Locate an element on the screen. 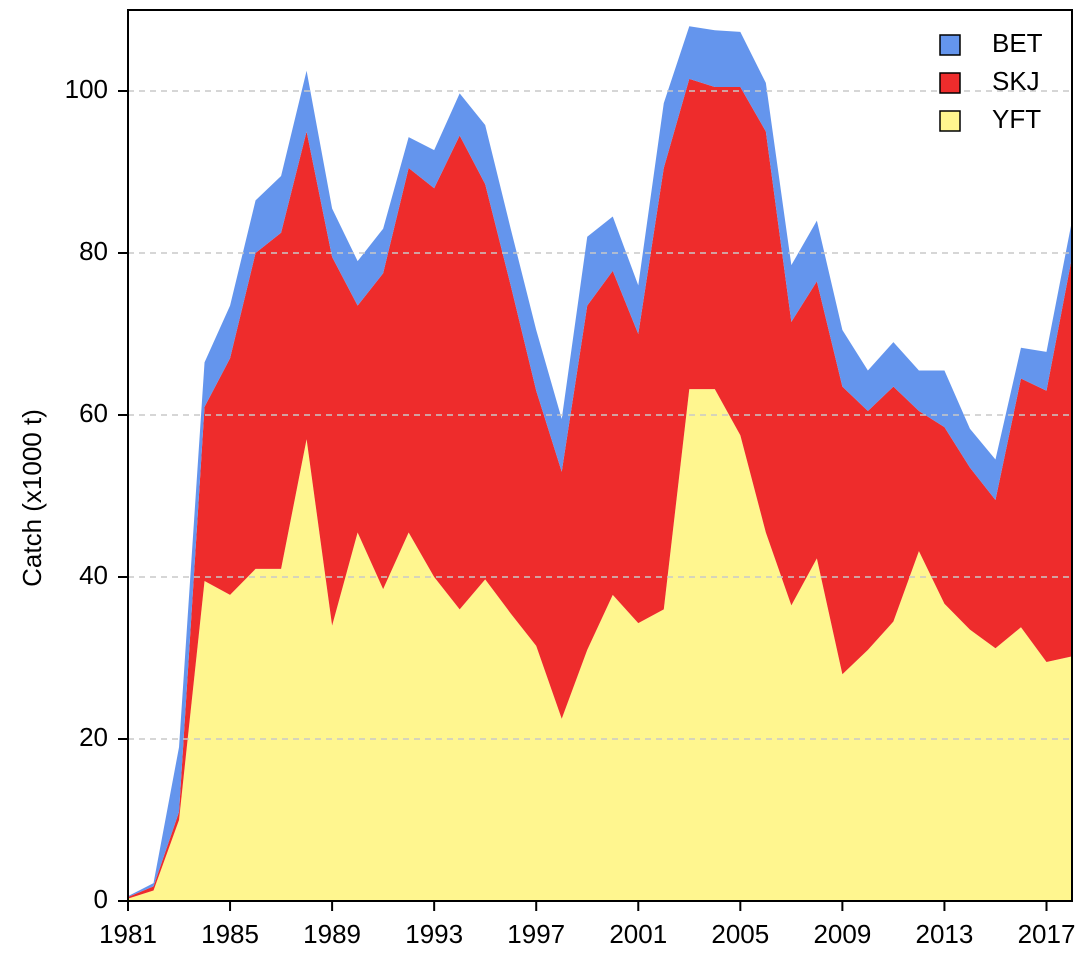 The height and width of the screenshot is (958, 1084). x-tick-label: 2013 is located at coordinates (945, 934).